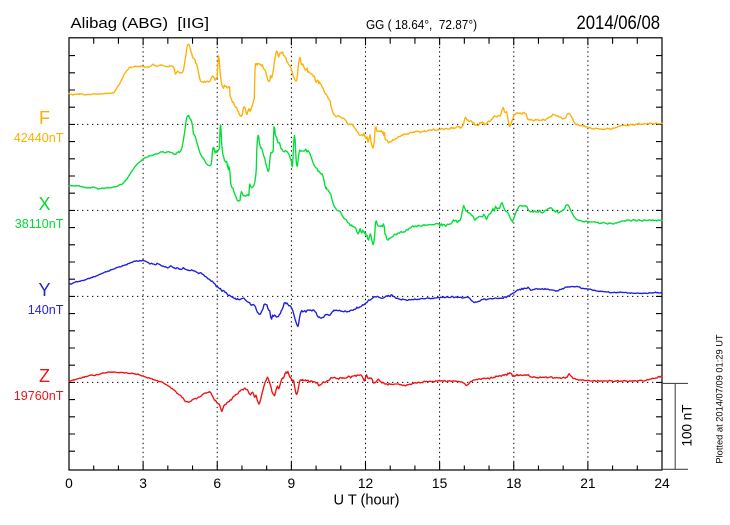 Image resolution: width=730 pixels, height=525 pixels. Describe the element at coordinates (39, 396) in the screenshot. I see `svg-text: 19760nT` at that location.